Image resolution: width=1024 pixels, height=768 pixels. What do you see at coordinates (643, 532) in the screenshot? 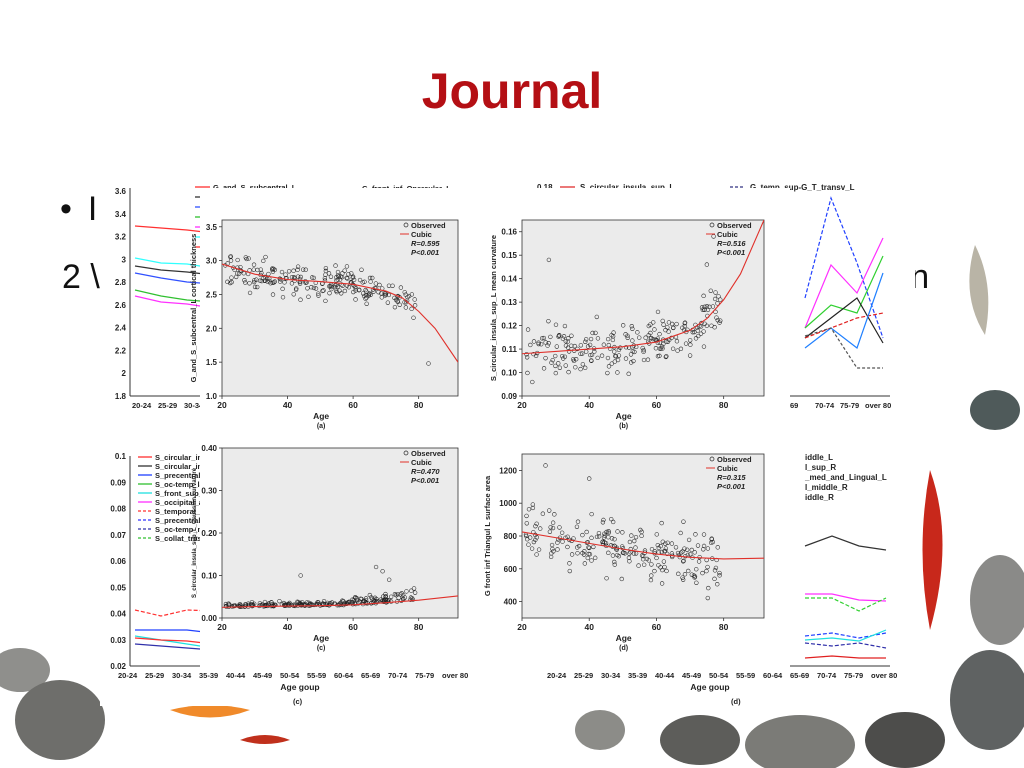
I see `observed-points` at bounding box center [643, 532].